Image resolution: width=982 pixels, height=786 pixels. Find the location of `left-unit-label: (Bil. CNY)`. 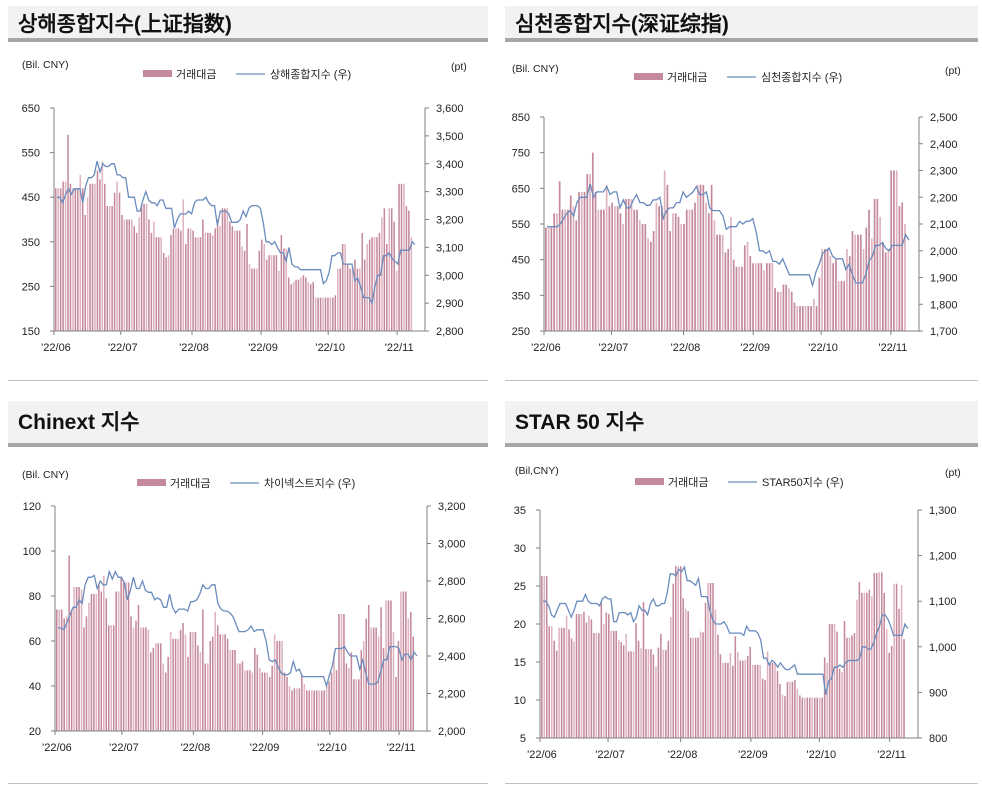

left-unit-label: (Bil. CNY) is located at coordinates (45, 65).